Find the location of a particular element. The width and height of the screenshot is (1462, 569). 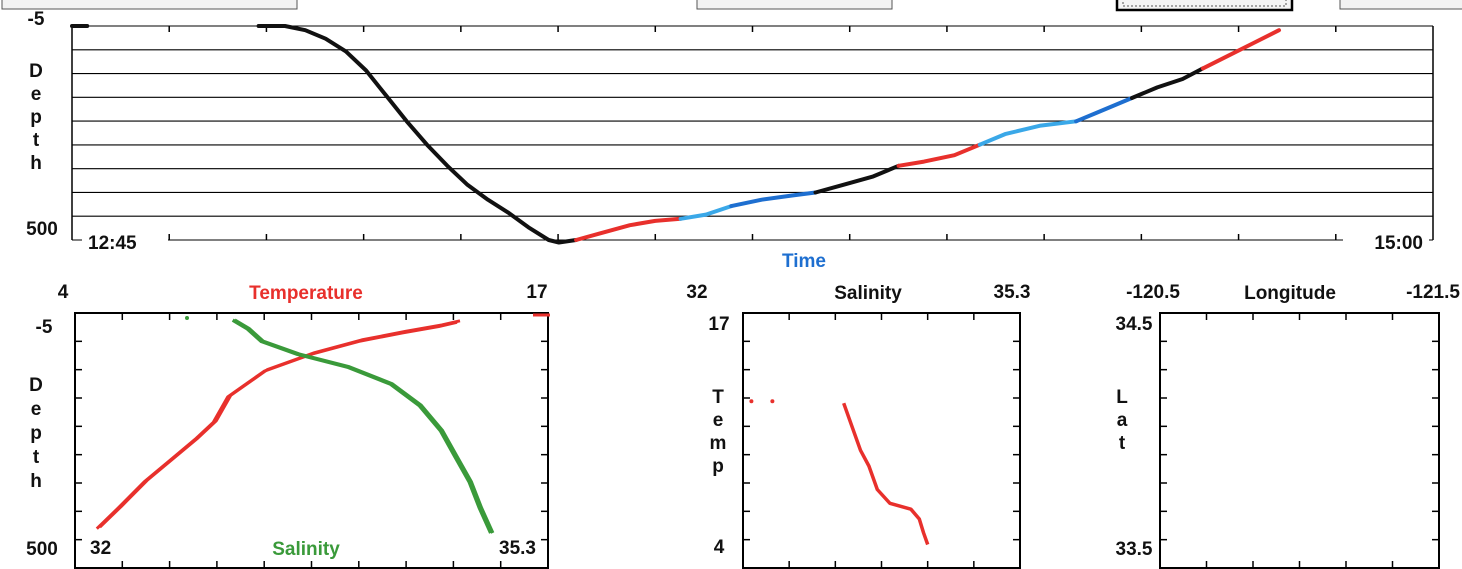

sal-x-min-label: 32 is located at coordinates (100, 548).